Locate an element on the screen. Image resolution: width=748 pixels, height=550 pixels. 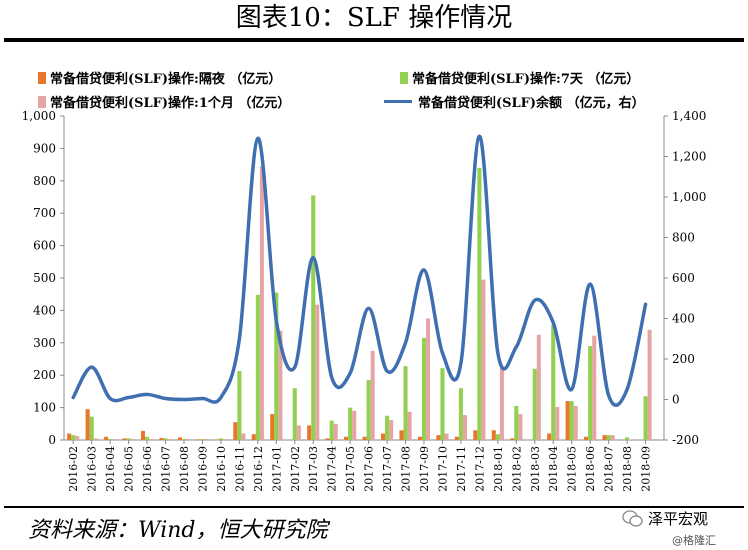
x-tick-label: 2018-07 is located at coordinates (609, 469).